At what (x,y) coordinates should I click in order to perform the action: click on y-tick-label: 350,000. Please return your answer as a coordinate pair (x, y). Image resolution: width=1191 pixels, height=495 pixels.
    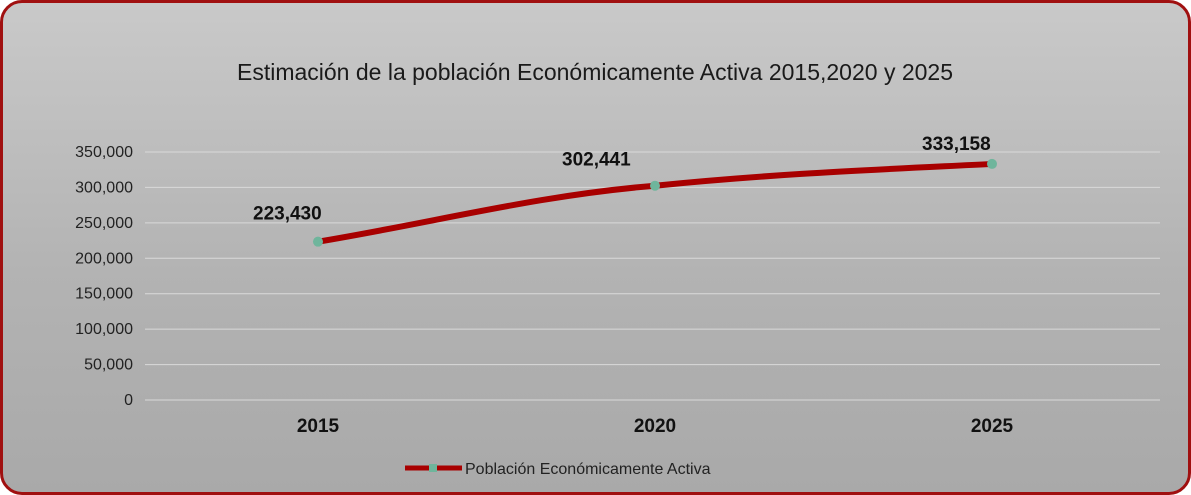
    Looking at the image, I should click on (104, 152).